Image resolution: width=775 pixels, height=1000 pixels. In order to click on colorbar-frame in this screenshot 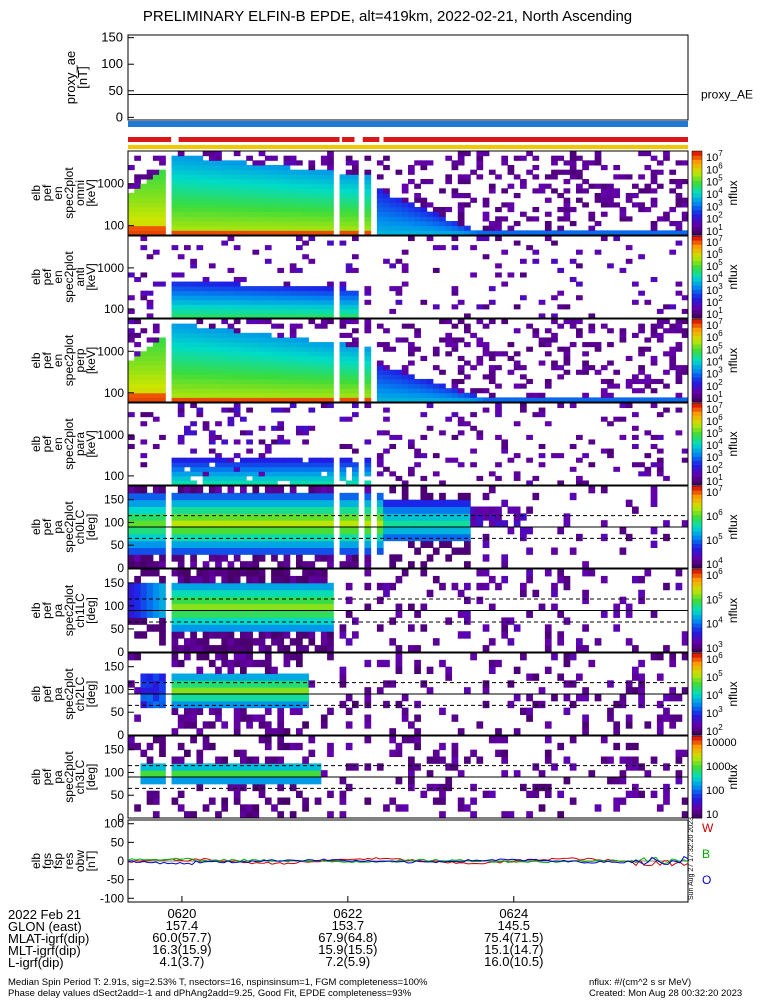, I will do `click(697, 694)`.